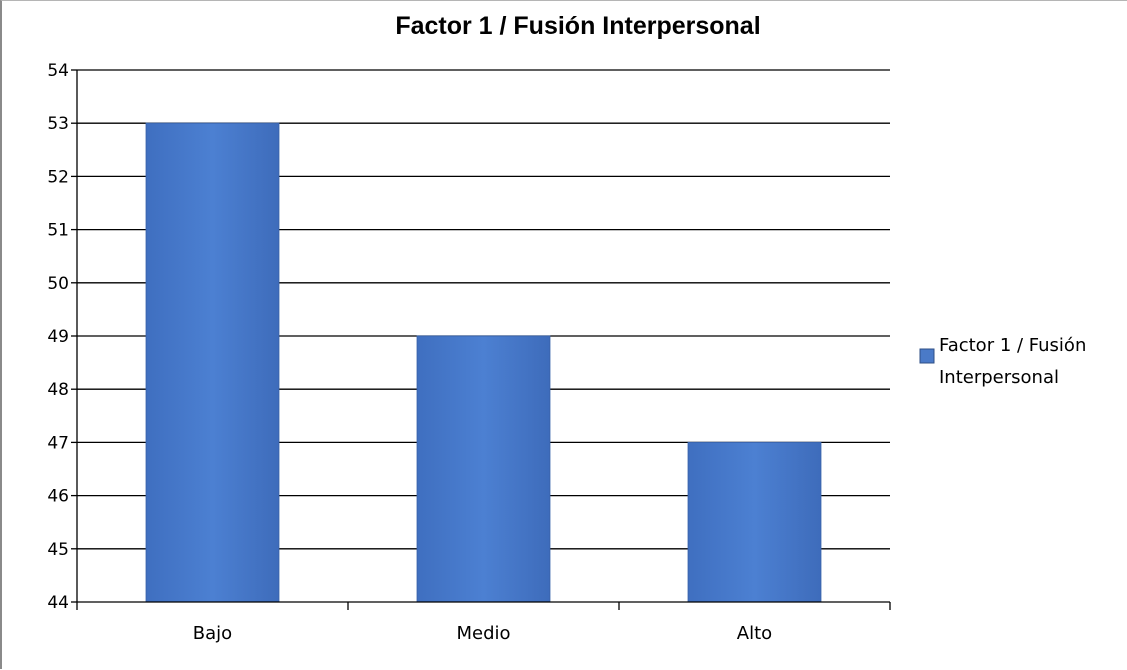 The image size is (1127, 670). I want to click on y-tick-label: 45, so click(58, 550).